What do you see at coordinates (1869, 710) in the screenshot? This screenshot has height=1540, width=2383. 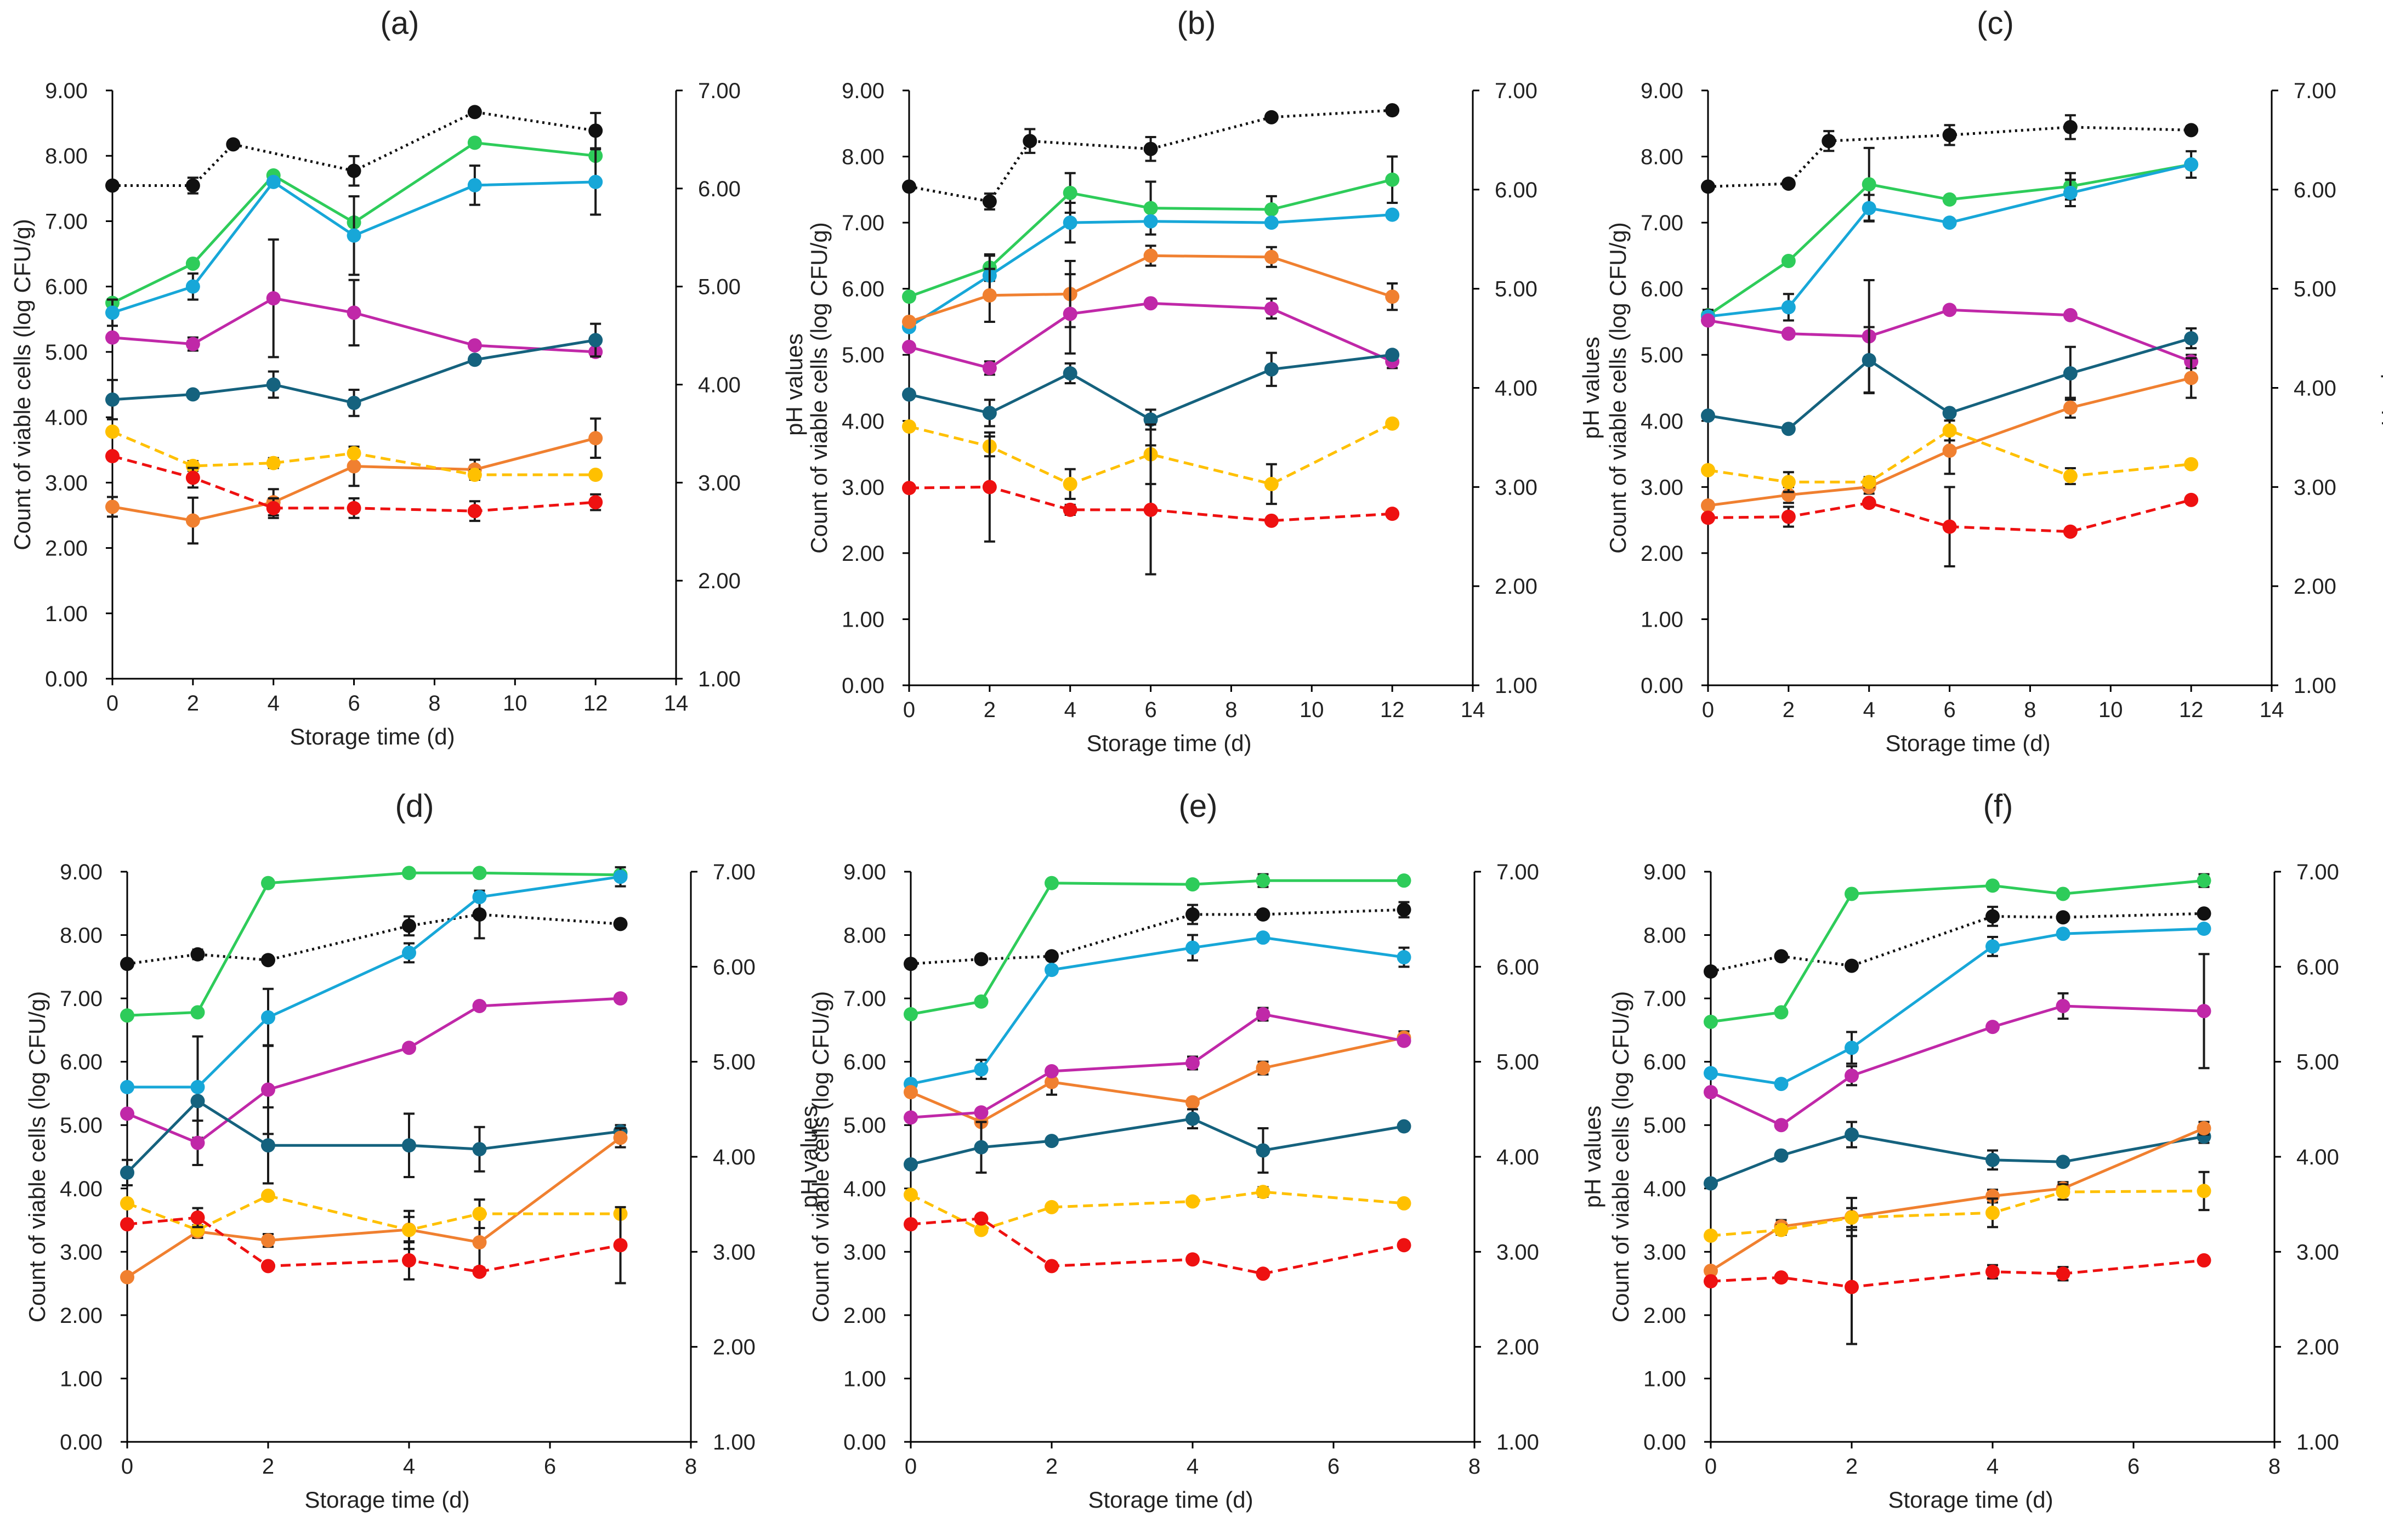 I see `x-tick-label: 4` at bounding box center [1869, 710].